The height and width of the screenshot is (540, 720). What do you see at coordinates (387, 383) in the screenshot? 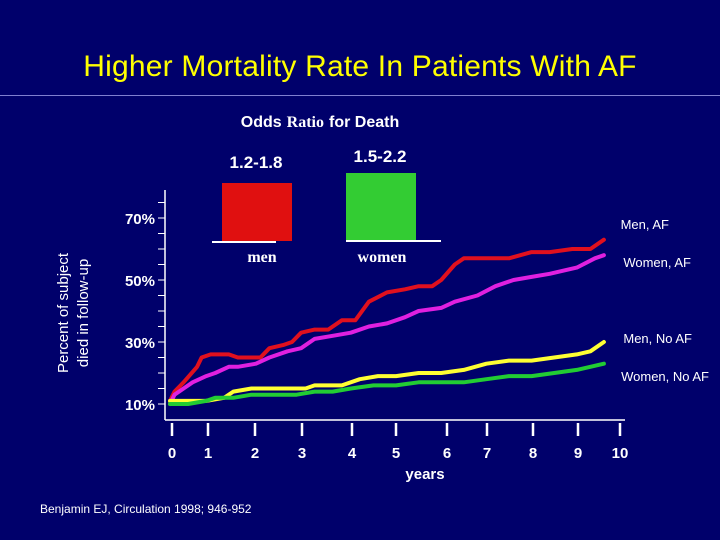
I see `series-line-women-no-af` at bounding box center [387, 383].